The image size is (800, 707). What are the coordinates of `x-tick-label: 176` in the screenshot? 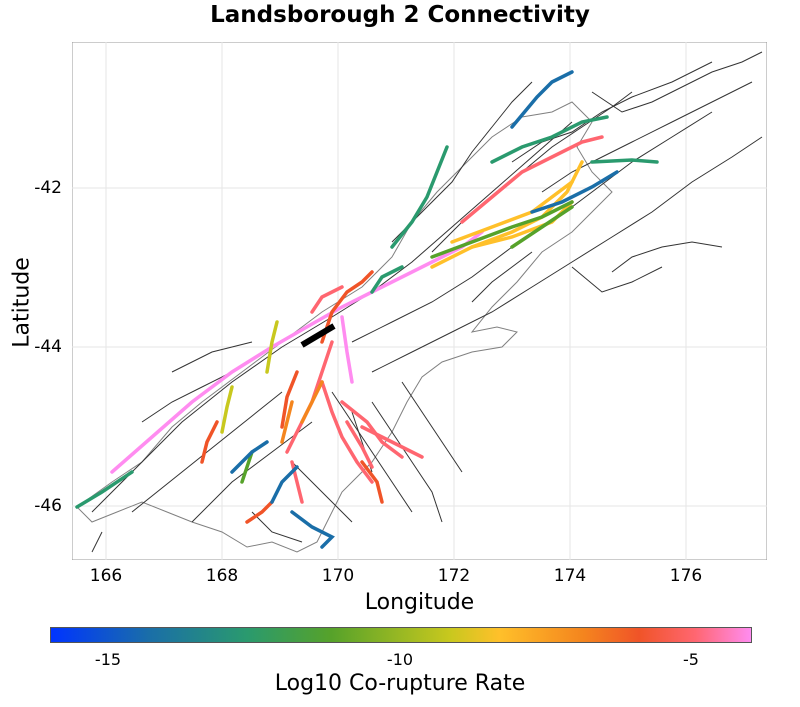 It's located at (686, 576).